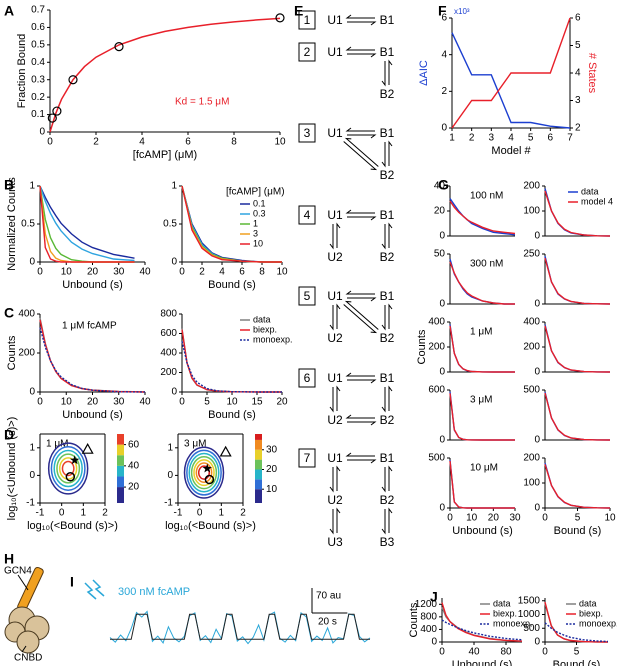 The image size is (617, 666). What do you see at coordinates (462, 11) in the screenshot?
I see `y-multiplier: x10³` at bounding box center [462, 11].